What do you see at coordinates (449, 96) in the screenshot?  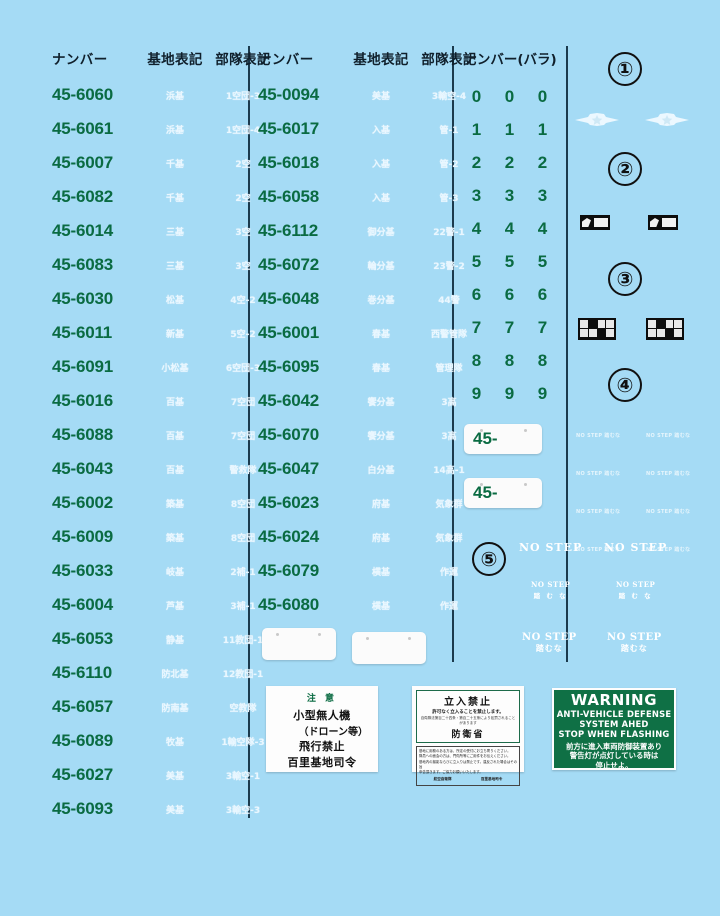 I see `cell-unit: 3輸空-4` at bounding box center [449, 96].